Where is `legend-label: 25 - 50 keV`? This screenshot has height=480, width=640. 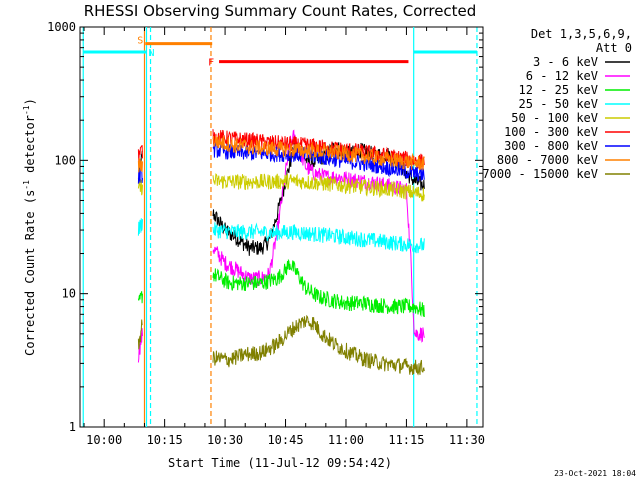 legend-label: 25 - 50 keV is located at coordinates (558, 104).